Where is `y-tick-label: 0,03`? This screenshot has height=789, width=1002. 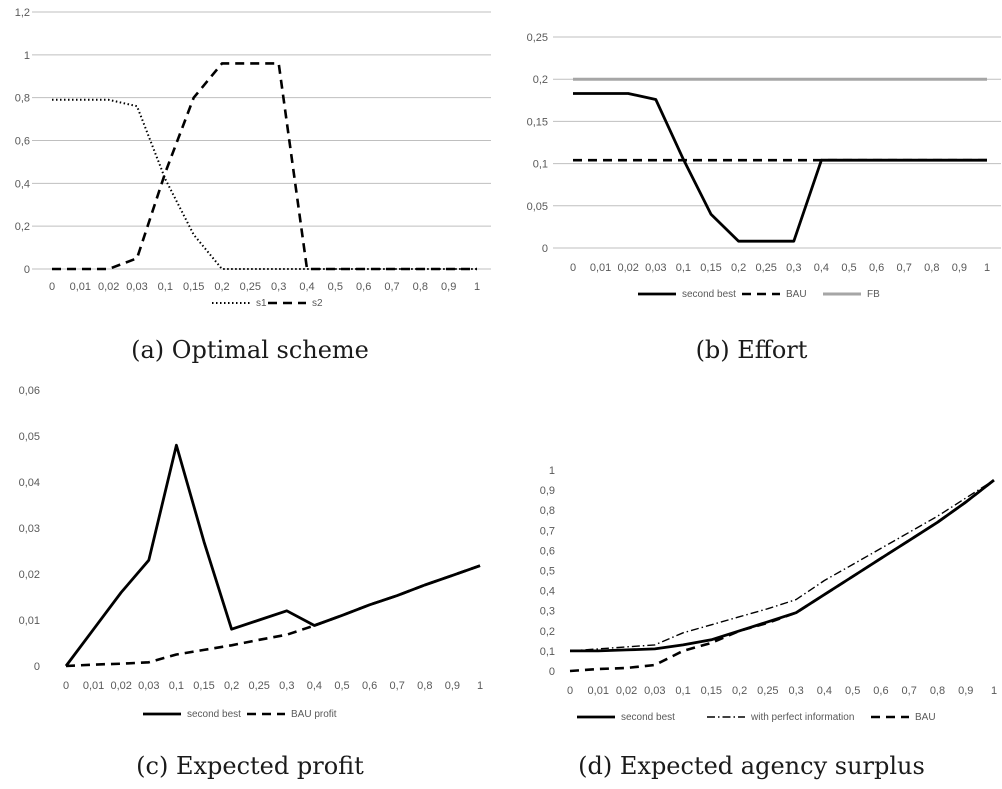
y-tick-label: 0,03 is located at coordinates (29, 529).